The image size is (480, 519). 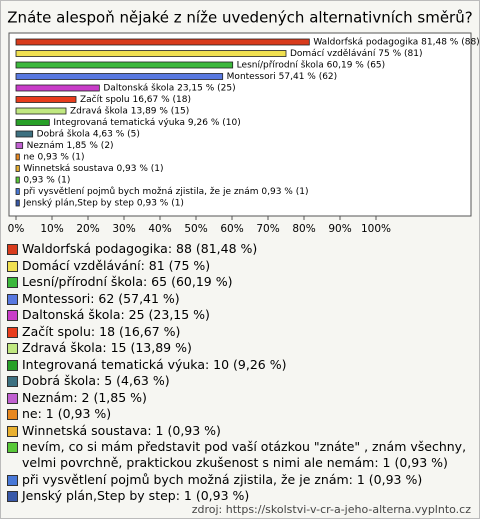 What do you see at coordinates (311, 65) in the screenshot?
I see `bar-label: Lesní/přírodní škola 60,19 % (65)` at bounding box center [311, 65].